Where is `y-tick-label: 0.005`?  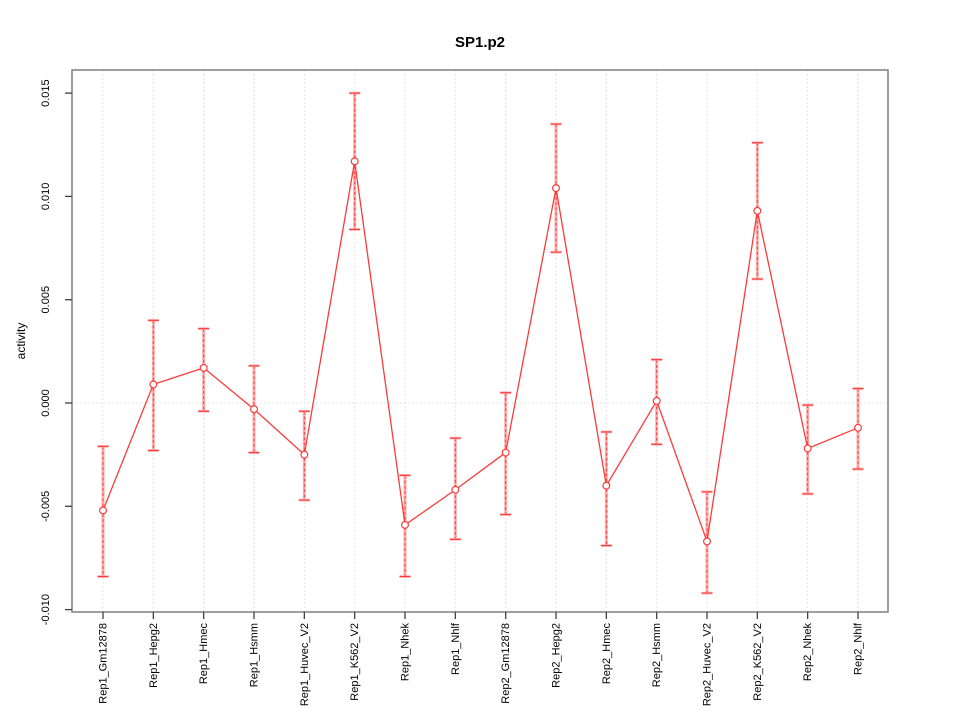 y-tick-label: 0.005 is located at coordinates (46, 300).